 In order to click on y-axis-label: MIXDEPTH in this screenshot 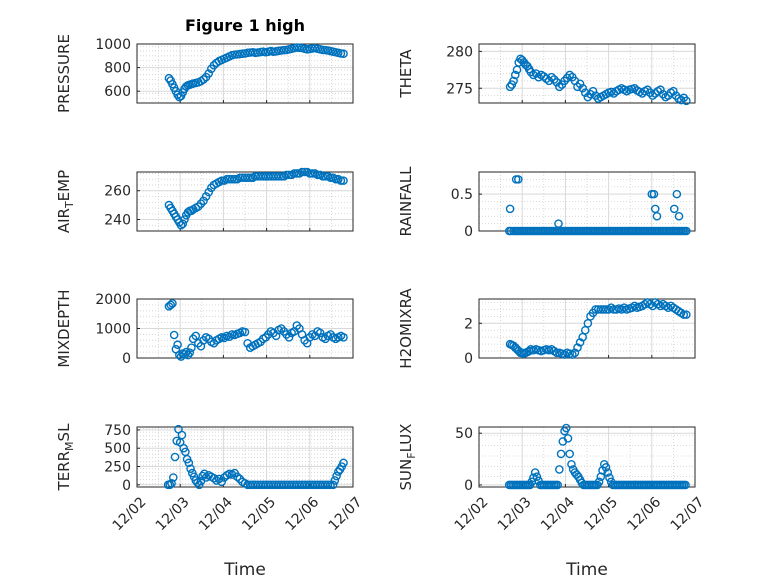, I will do `click(64, 328)`.